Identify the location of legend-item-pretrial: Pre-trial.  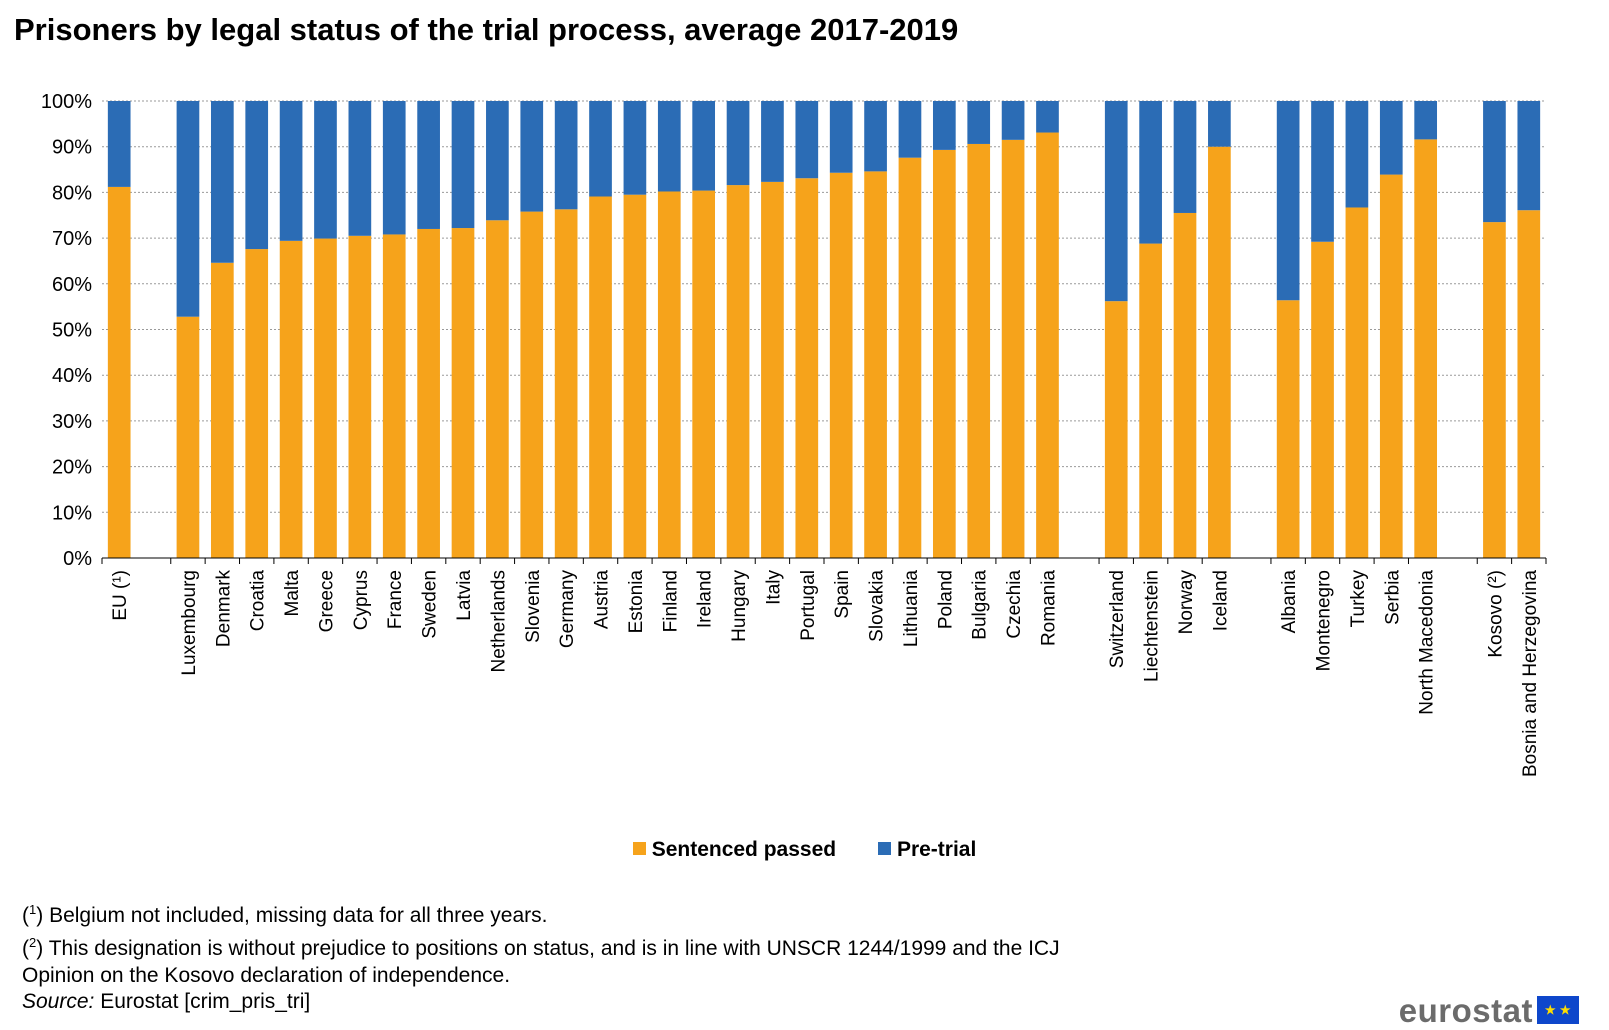
(927, 850).